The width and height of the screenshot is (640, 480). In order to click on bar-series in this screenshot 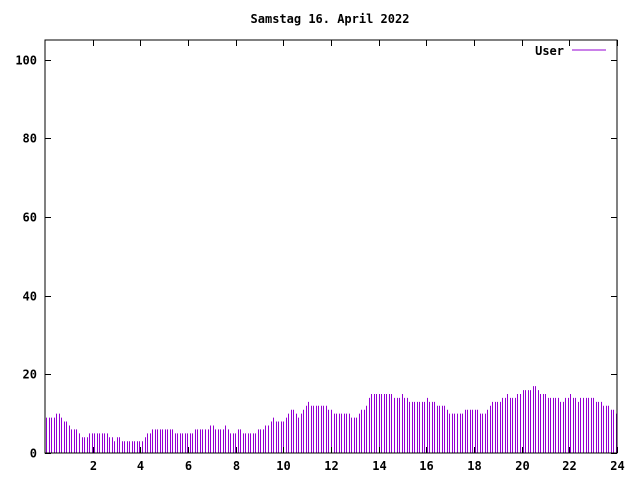, I will do `click(331, 419)`.